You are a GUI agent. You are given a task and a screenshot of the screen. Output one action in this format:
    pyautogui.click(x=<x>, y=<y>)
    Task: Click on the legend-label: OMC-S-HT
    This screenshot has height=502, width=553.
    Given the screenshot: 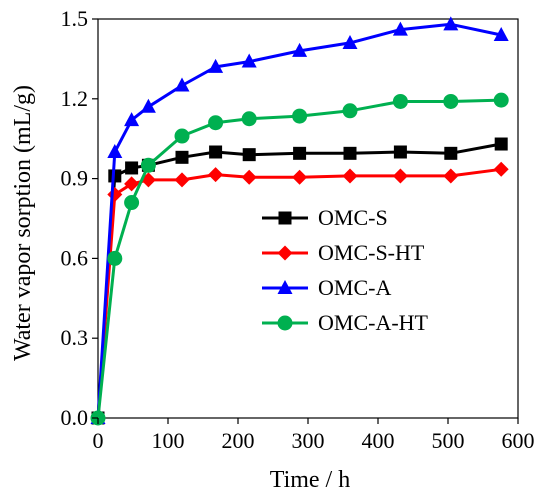 What is the action you would take?
    pyautogui.click(x=371, y=252)
    